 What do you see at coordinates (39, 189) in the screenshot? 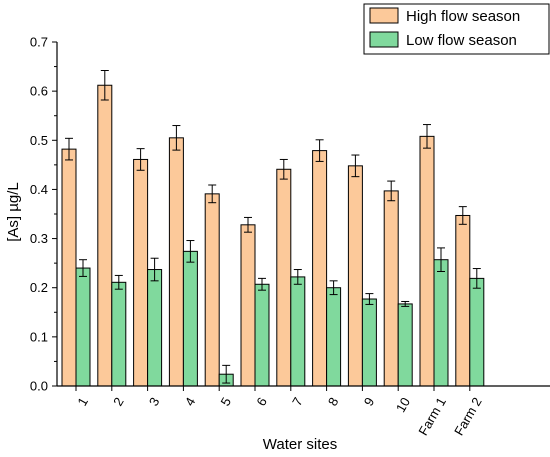
I see `y-tick-label: 0.4` at bounding box center [39, 189].